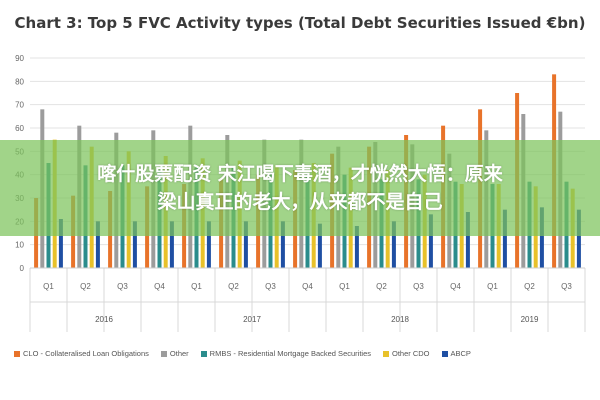 This screenshot has height=400, width=600. What do you see at coordinates (400, 319) in the screenshot?
I see `year-label: 2018` at bounding box center [400, 319].